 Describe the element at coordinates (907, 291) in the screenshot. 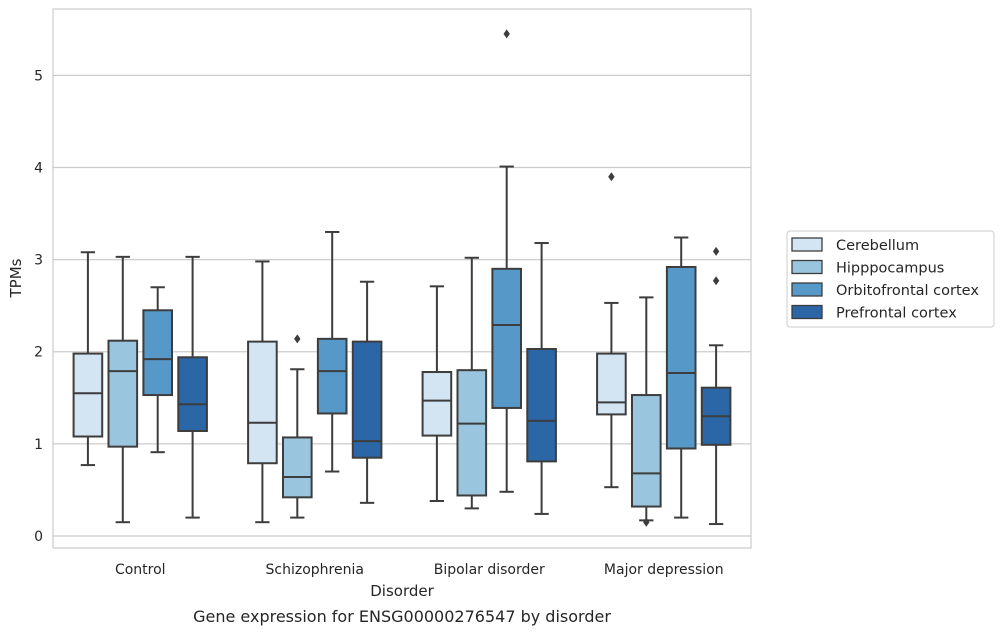

I see `legend-label: Orbitofrontal cortex` at that location.